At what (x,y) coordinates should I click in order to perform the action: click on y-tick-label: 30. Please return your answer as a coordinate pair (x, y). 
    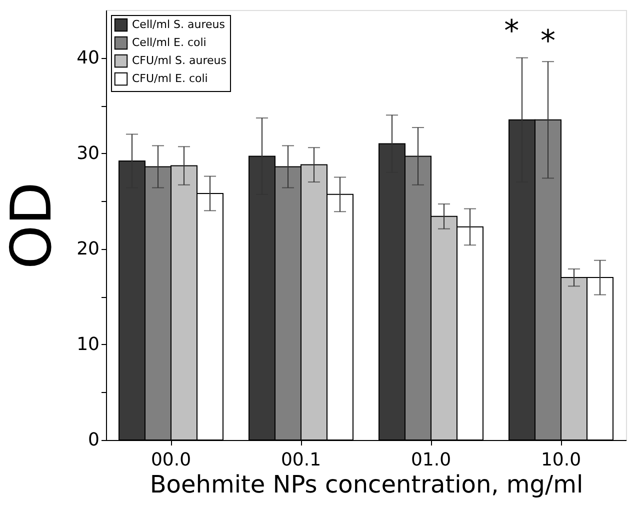
    Looking at the image, I should click on (88, 153).